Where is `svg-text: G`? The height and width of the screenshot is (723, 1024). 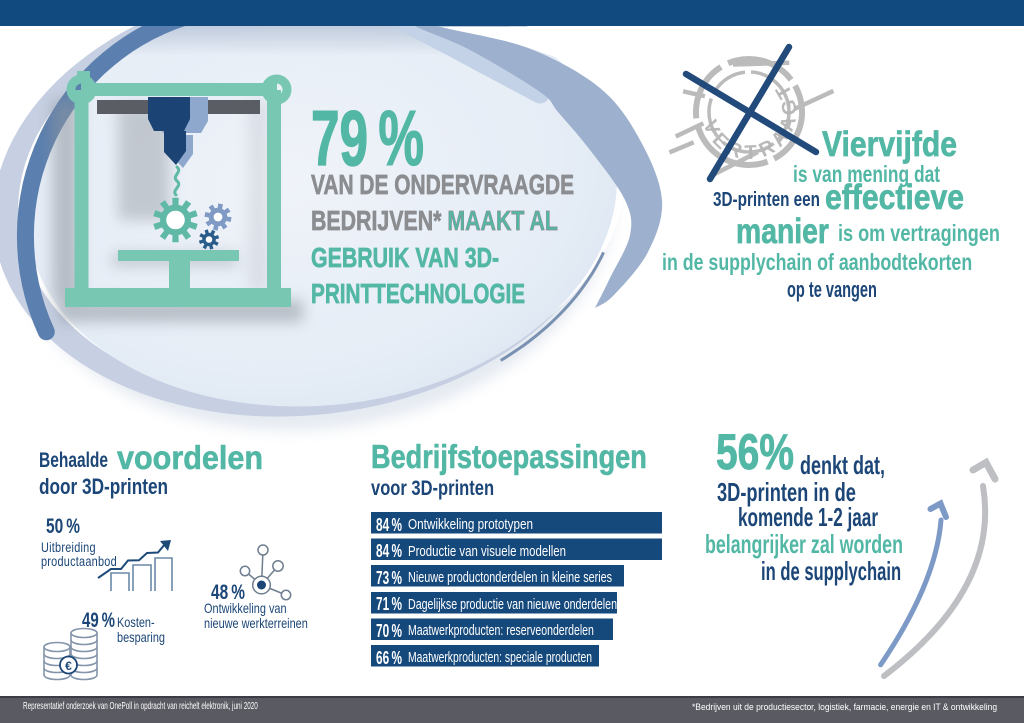 svg-text: G is located at coordinates (790, 107).